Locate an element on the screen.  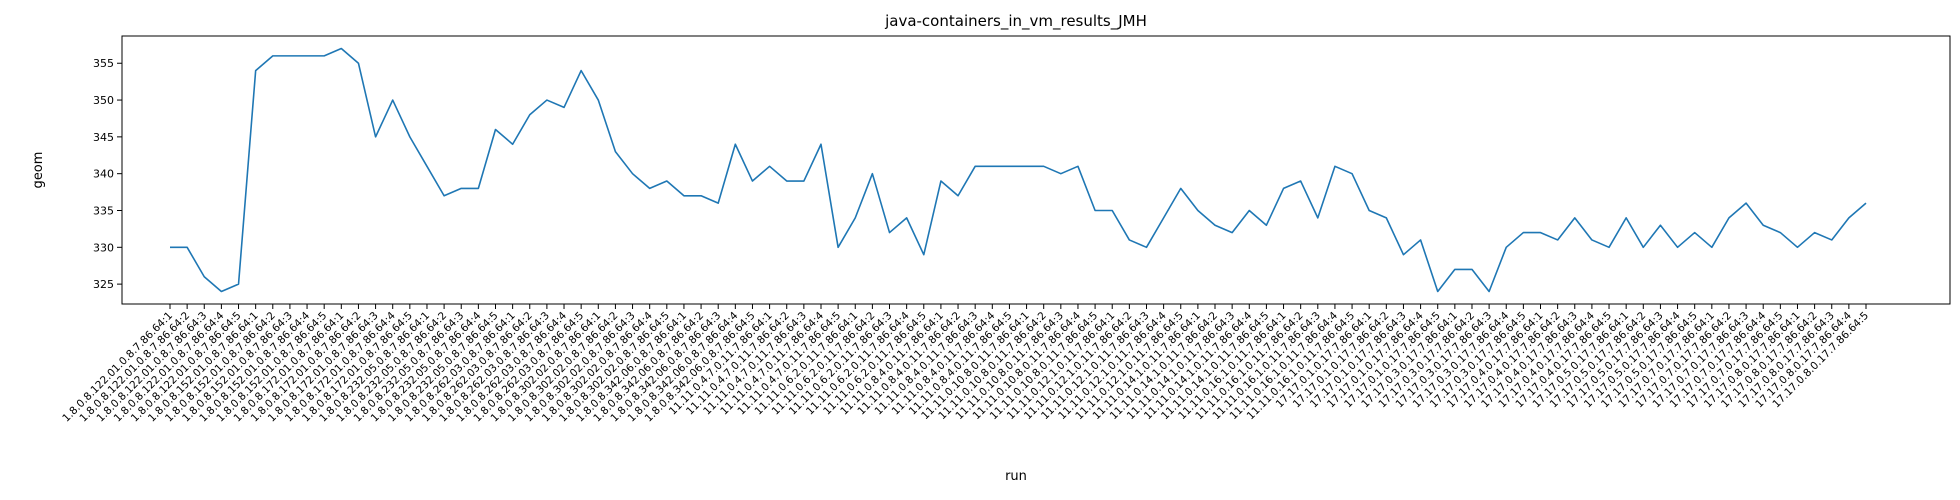
x-axis-label: run is located at coordinates (1016, 476).